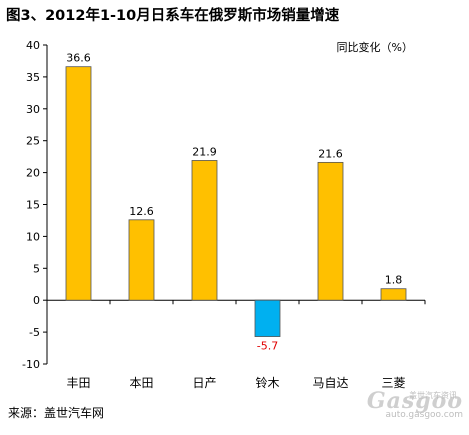 Image resolution: width=469 pixels, height=435 pixels. I want to click on category-label-5: 三菱, so click(393, 383).